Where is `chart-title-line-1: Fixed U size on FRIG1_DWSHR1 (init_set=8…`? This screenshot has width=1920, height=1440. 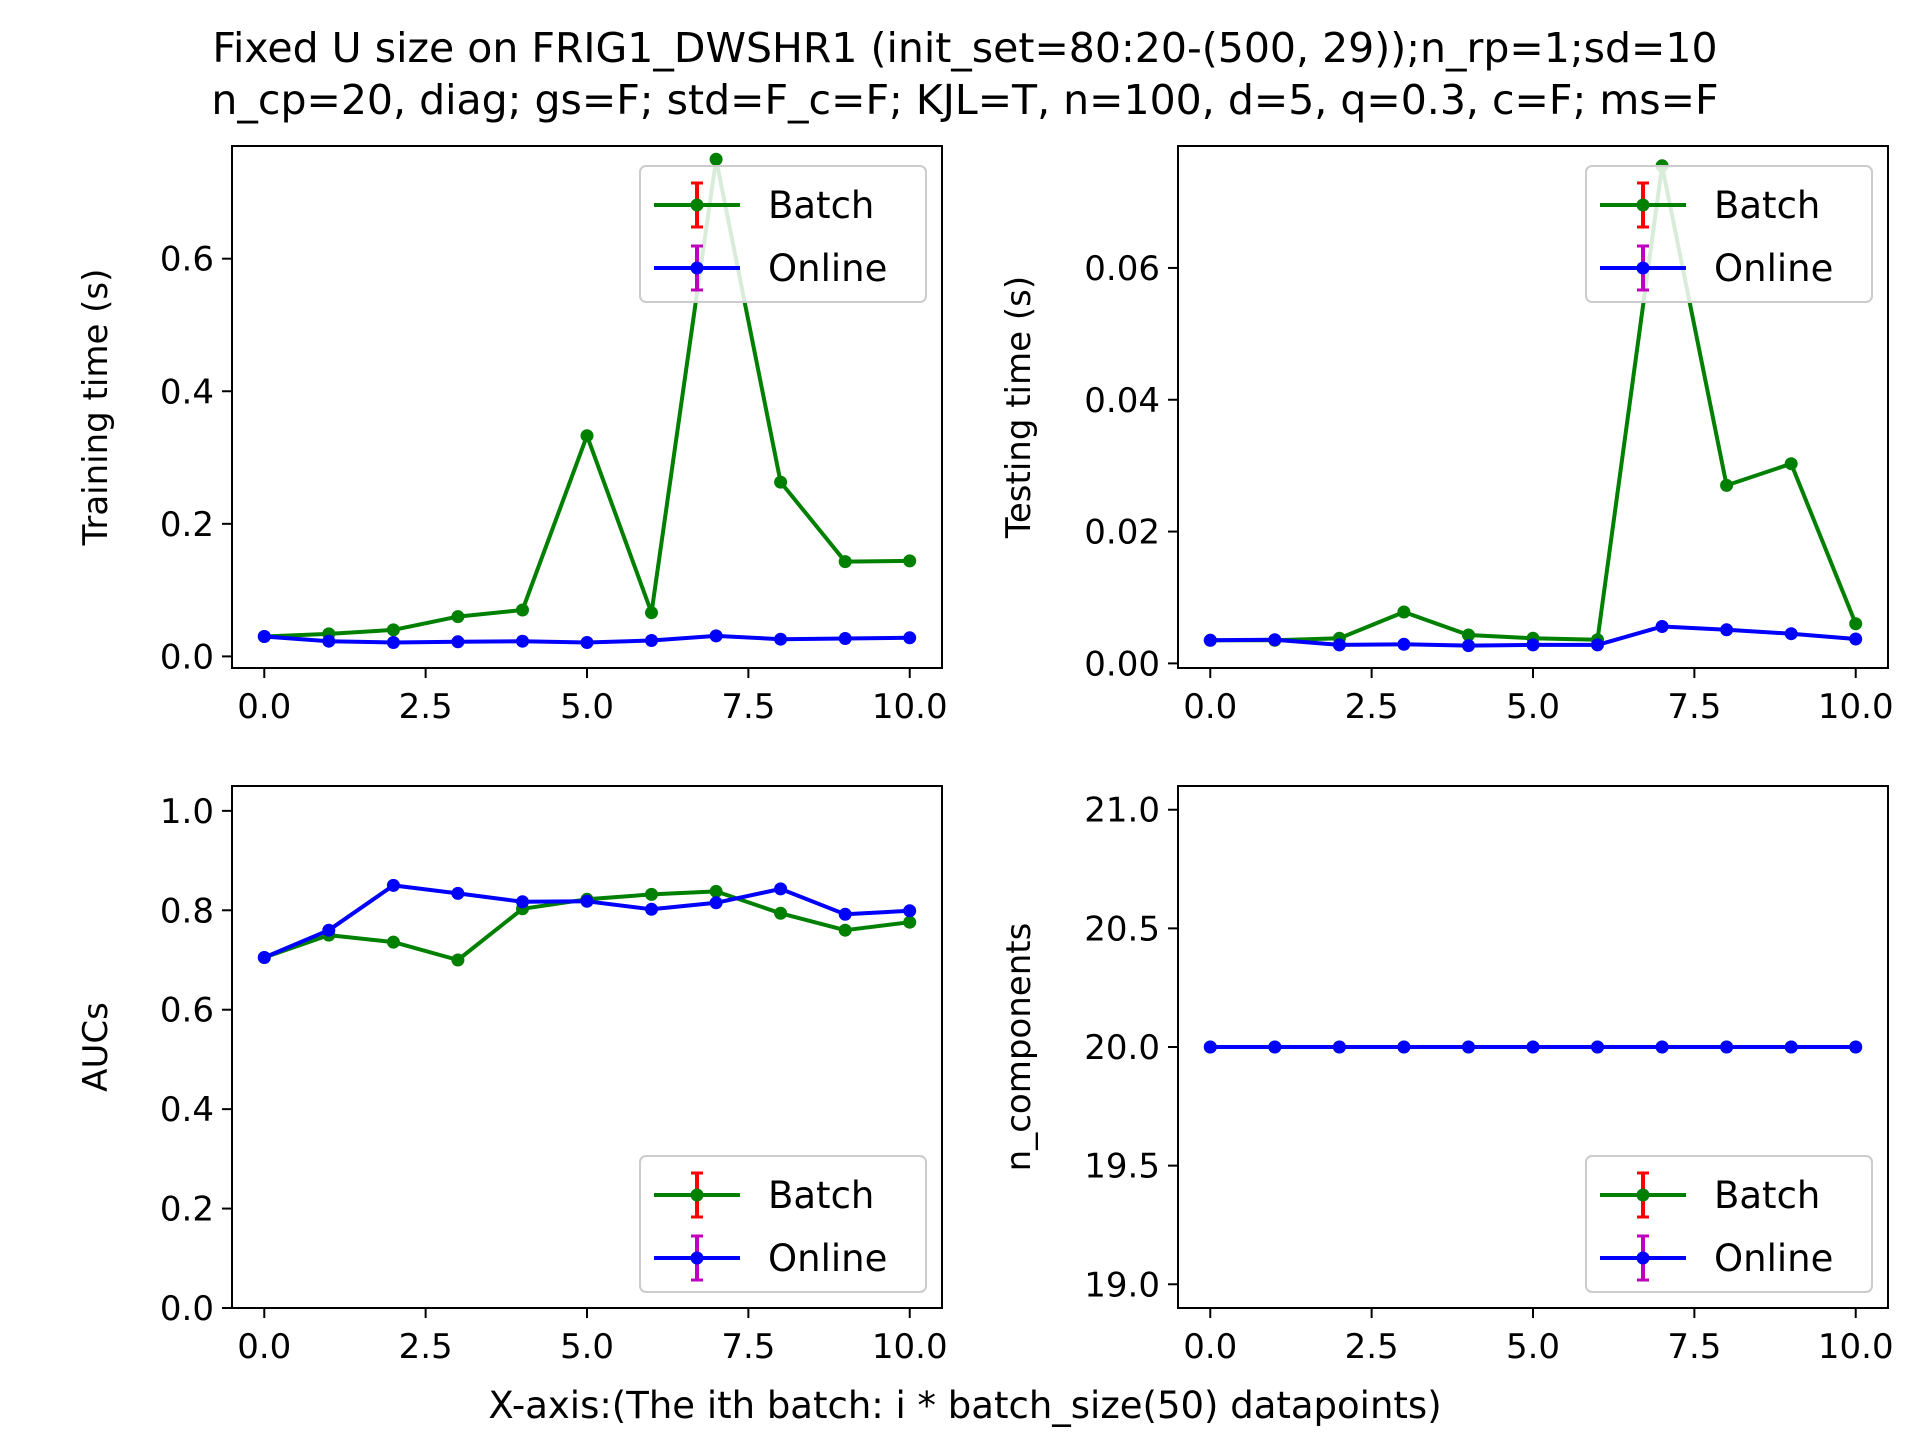 chart-title-line-1: Fixed U size on FRIG1_DWSHR1 (init_set=8… is located at coordinates (964, 48).